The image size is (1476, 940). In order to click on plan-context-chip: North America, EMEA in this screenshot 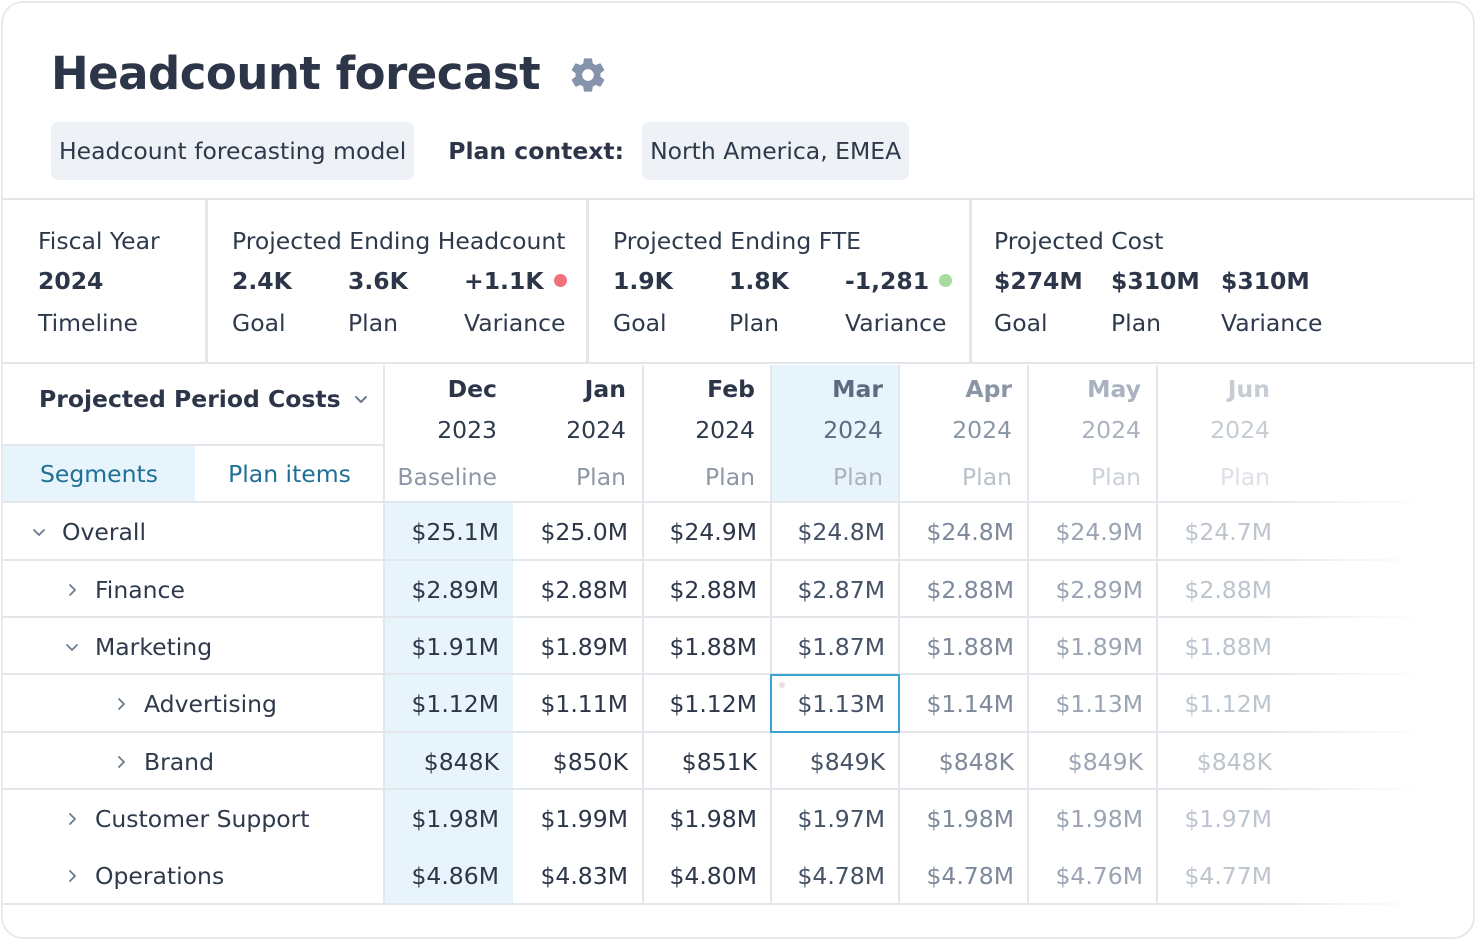, I will do `click(776, 151)`.